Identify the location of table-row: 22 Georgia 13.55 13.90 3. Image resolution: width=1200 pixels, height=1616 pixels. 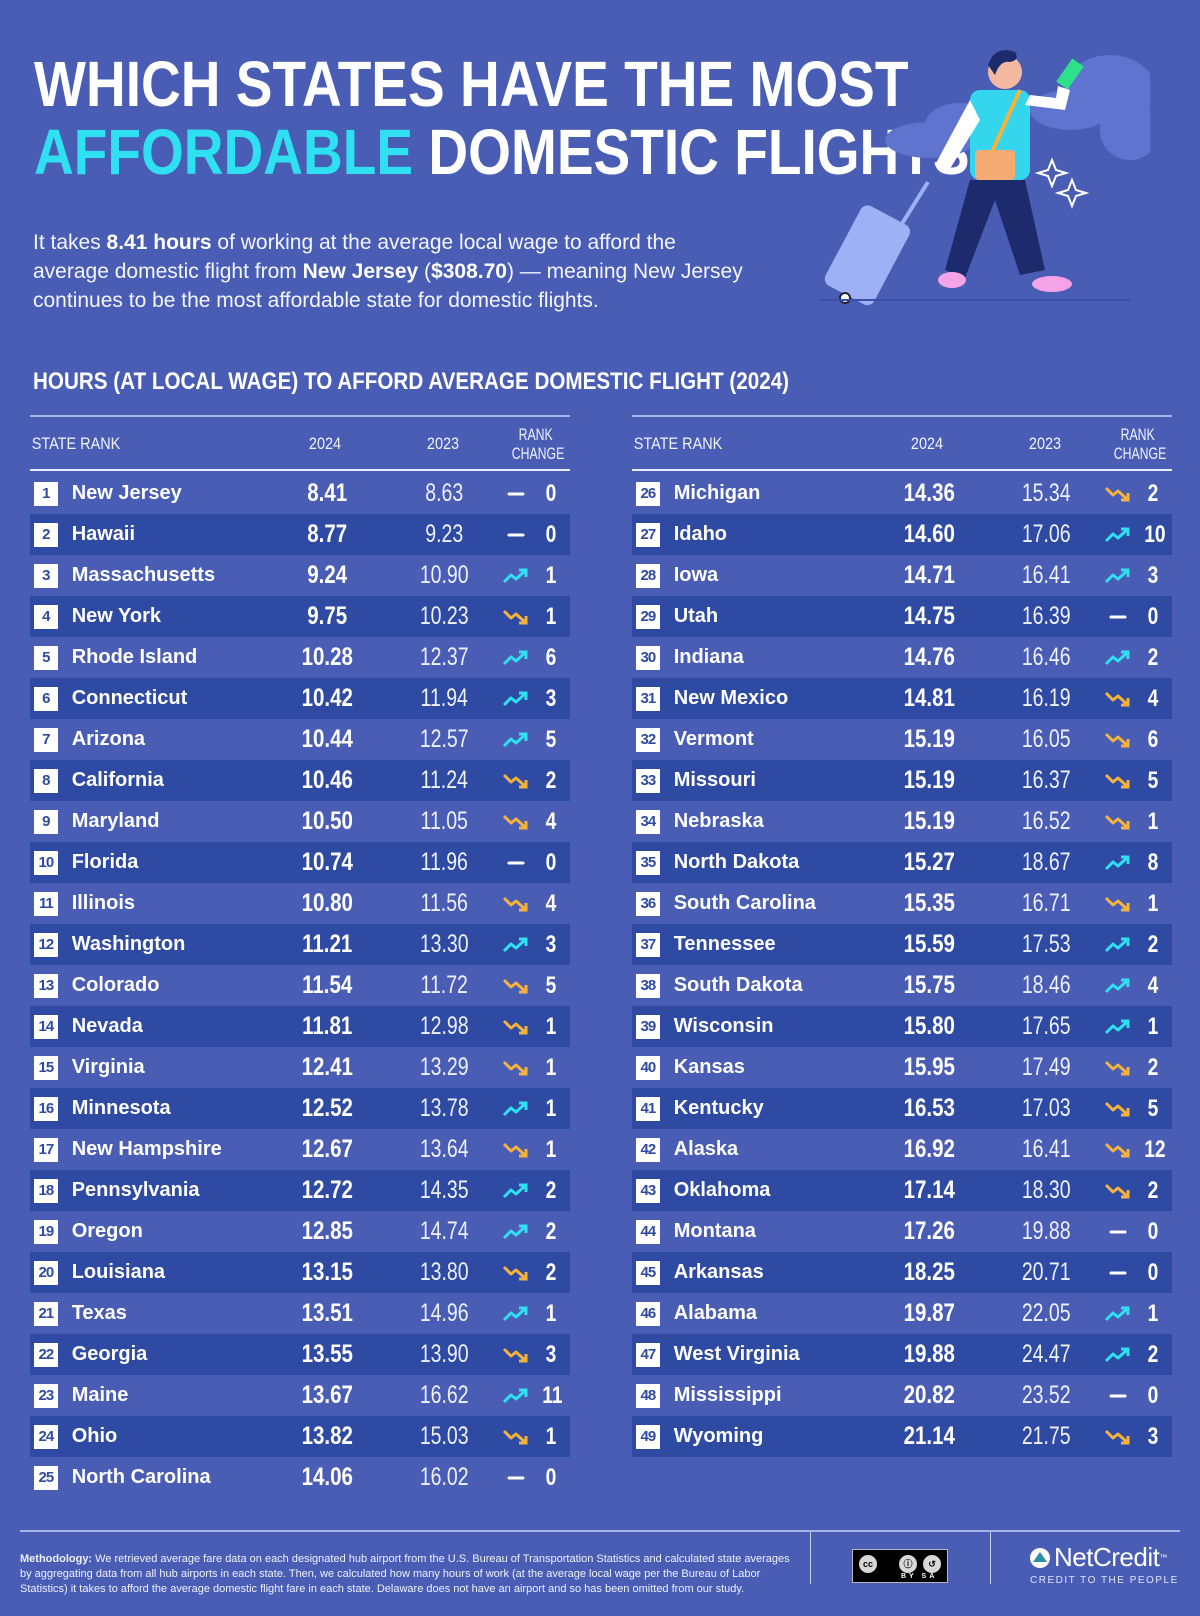
(300, 1354).